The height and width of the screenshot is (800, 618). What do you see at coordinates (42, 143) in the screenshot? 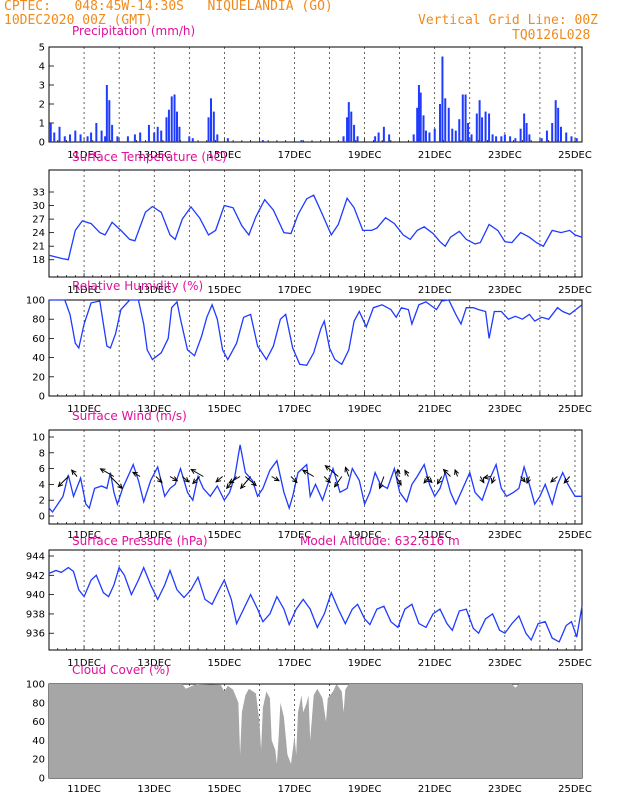
I see `precip-ytick-label: 0` at bounding box center [42, 143].